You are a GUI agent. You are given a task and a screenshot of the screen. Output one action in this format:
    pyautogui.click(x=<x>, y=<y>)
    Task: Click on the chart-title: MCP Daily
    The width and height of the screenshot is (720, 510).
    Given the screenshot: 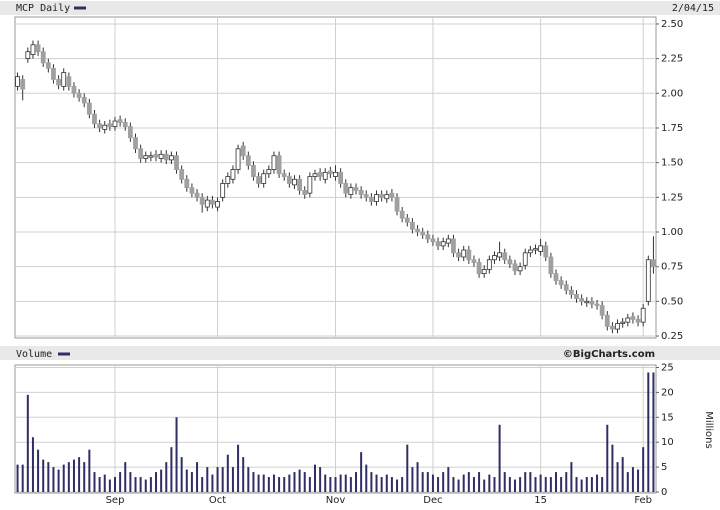 What is the action you would take?
    pyautogui.click(x=43, y=8)
    